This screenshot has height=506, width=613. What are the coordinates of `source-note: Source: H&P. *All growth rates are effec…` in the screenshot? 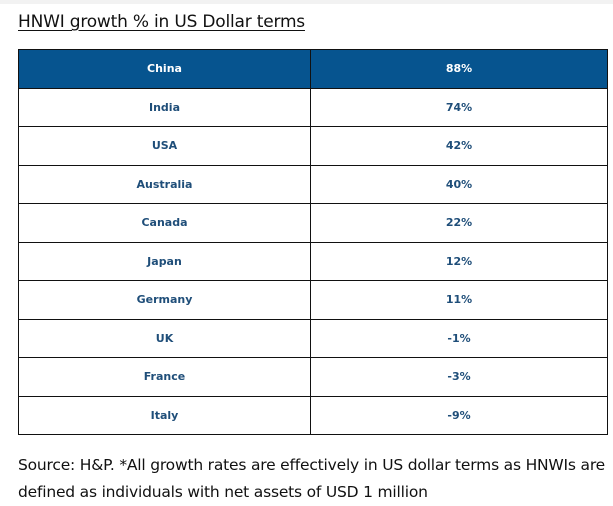 It's located at (311, 478).